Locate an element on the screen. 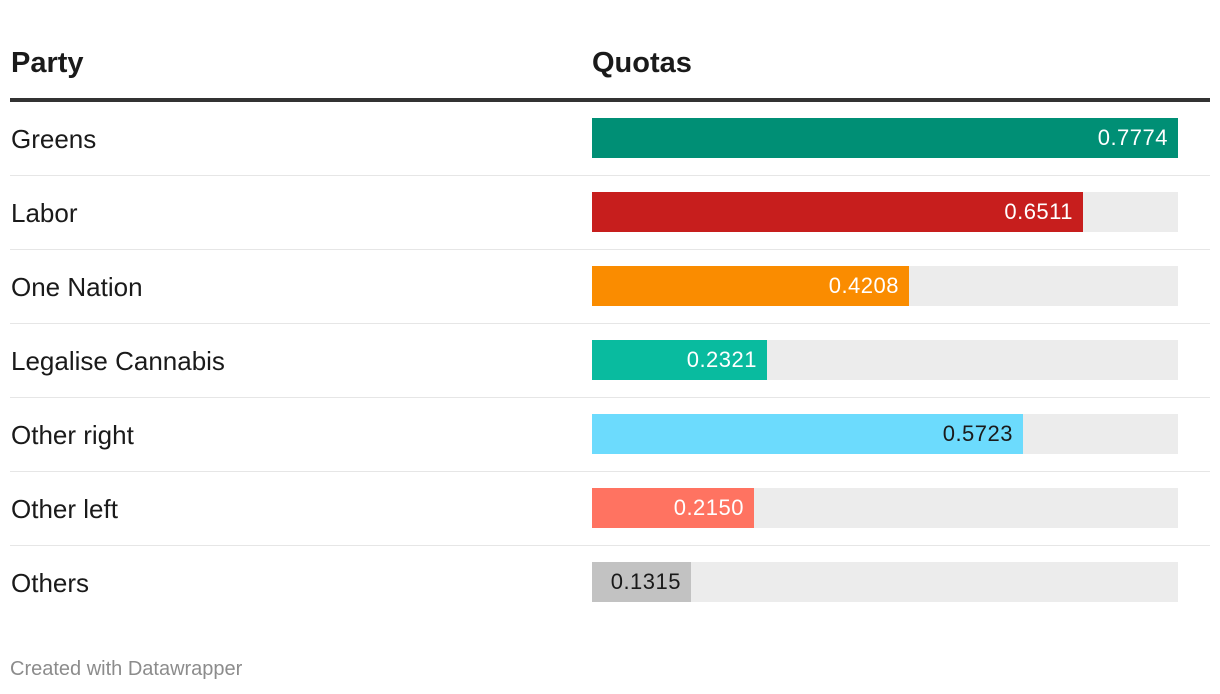  bar-track: 0.6511 is located at coordinates (885, 212).